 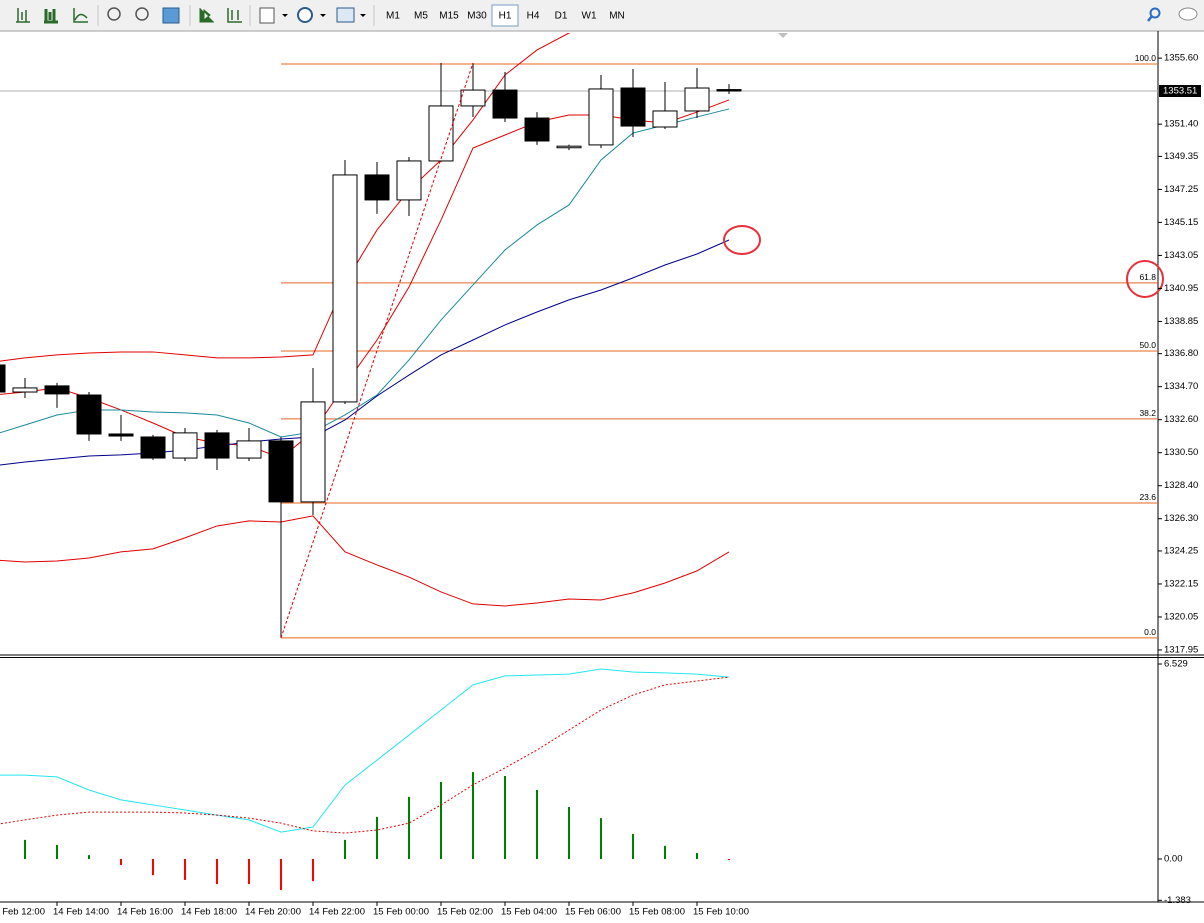 I want to click on fibo-label: 61.8, so click(x=1147, y=277).